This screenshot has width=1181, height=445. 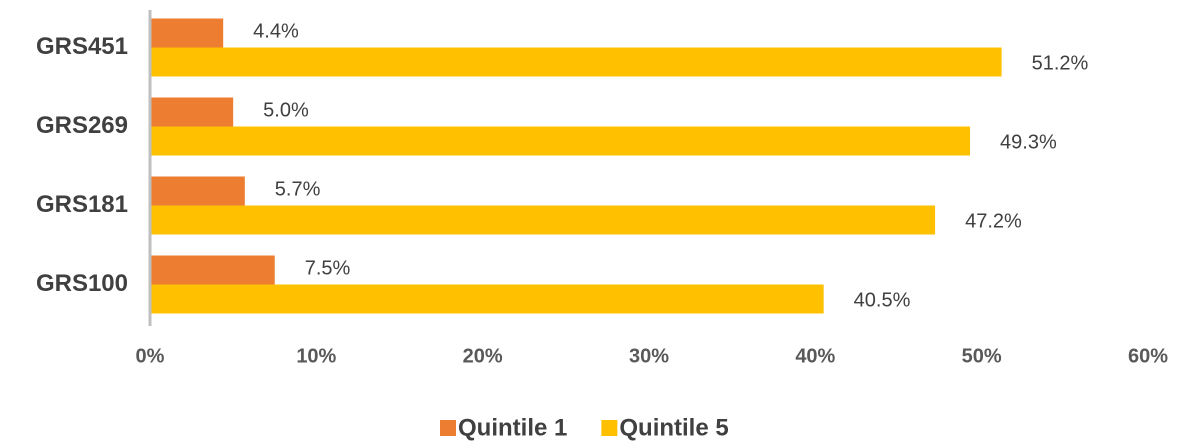 What do you see at coordinates (316, 356) in the screenshot?
I see `x-tick-label: 10%` at bounding box center [316, 356].